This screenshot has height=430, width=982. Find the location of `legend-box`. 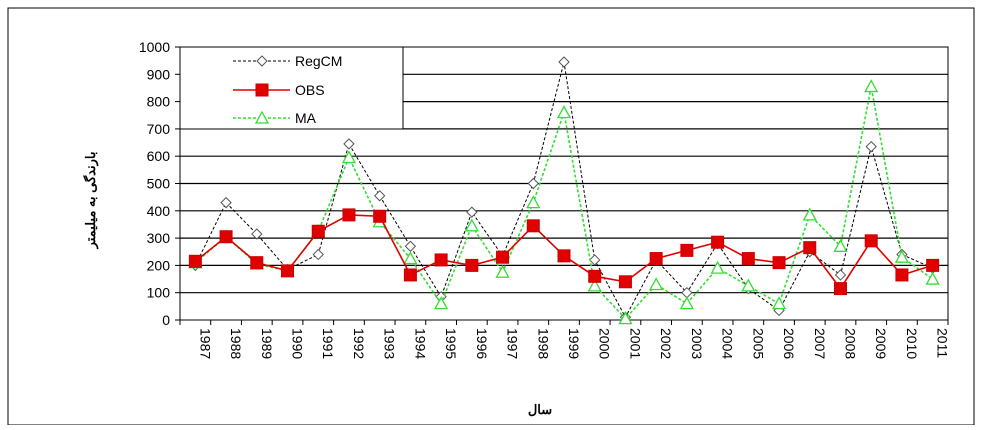

legend-box is located at coordinates (291, 88).